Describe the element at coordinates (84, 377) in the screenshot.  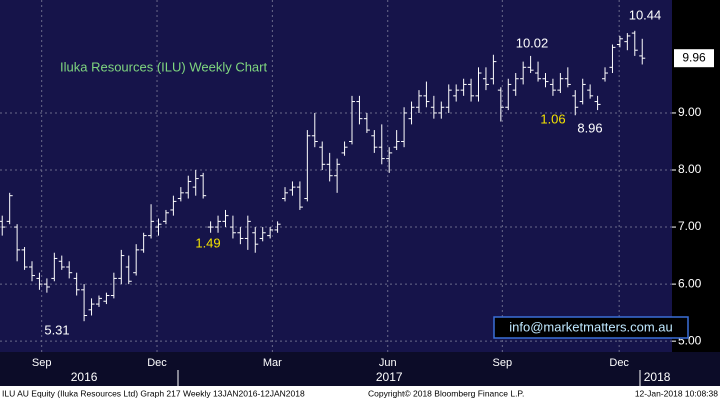
I see `year-label: 2016` at that location.